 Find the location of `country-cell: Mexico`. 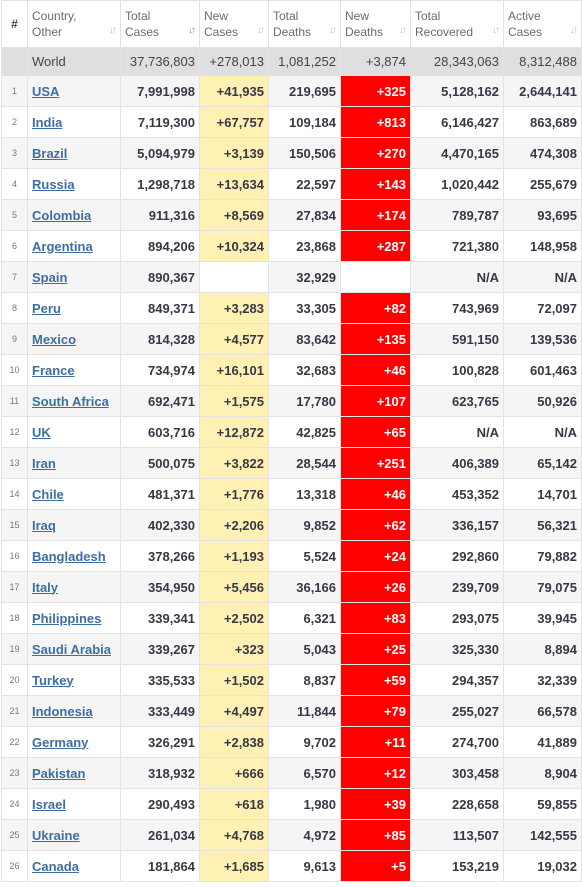

country-cell: Mexico is located at coordinates (74, 339).